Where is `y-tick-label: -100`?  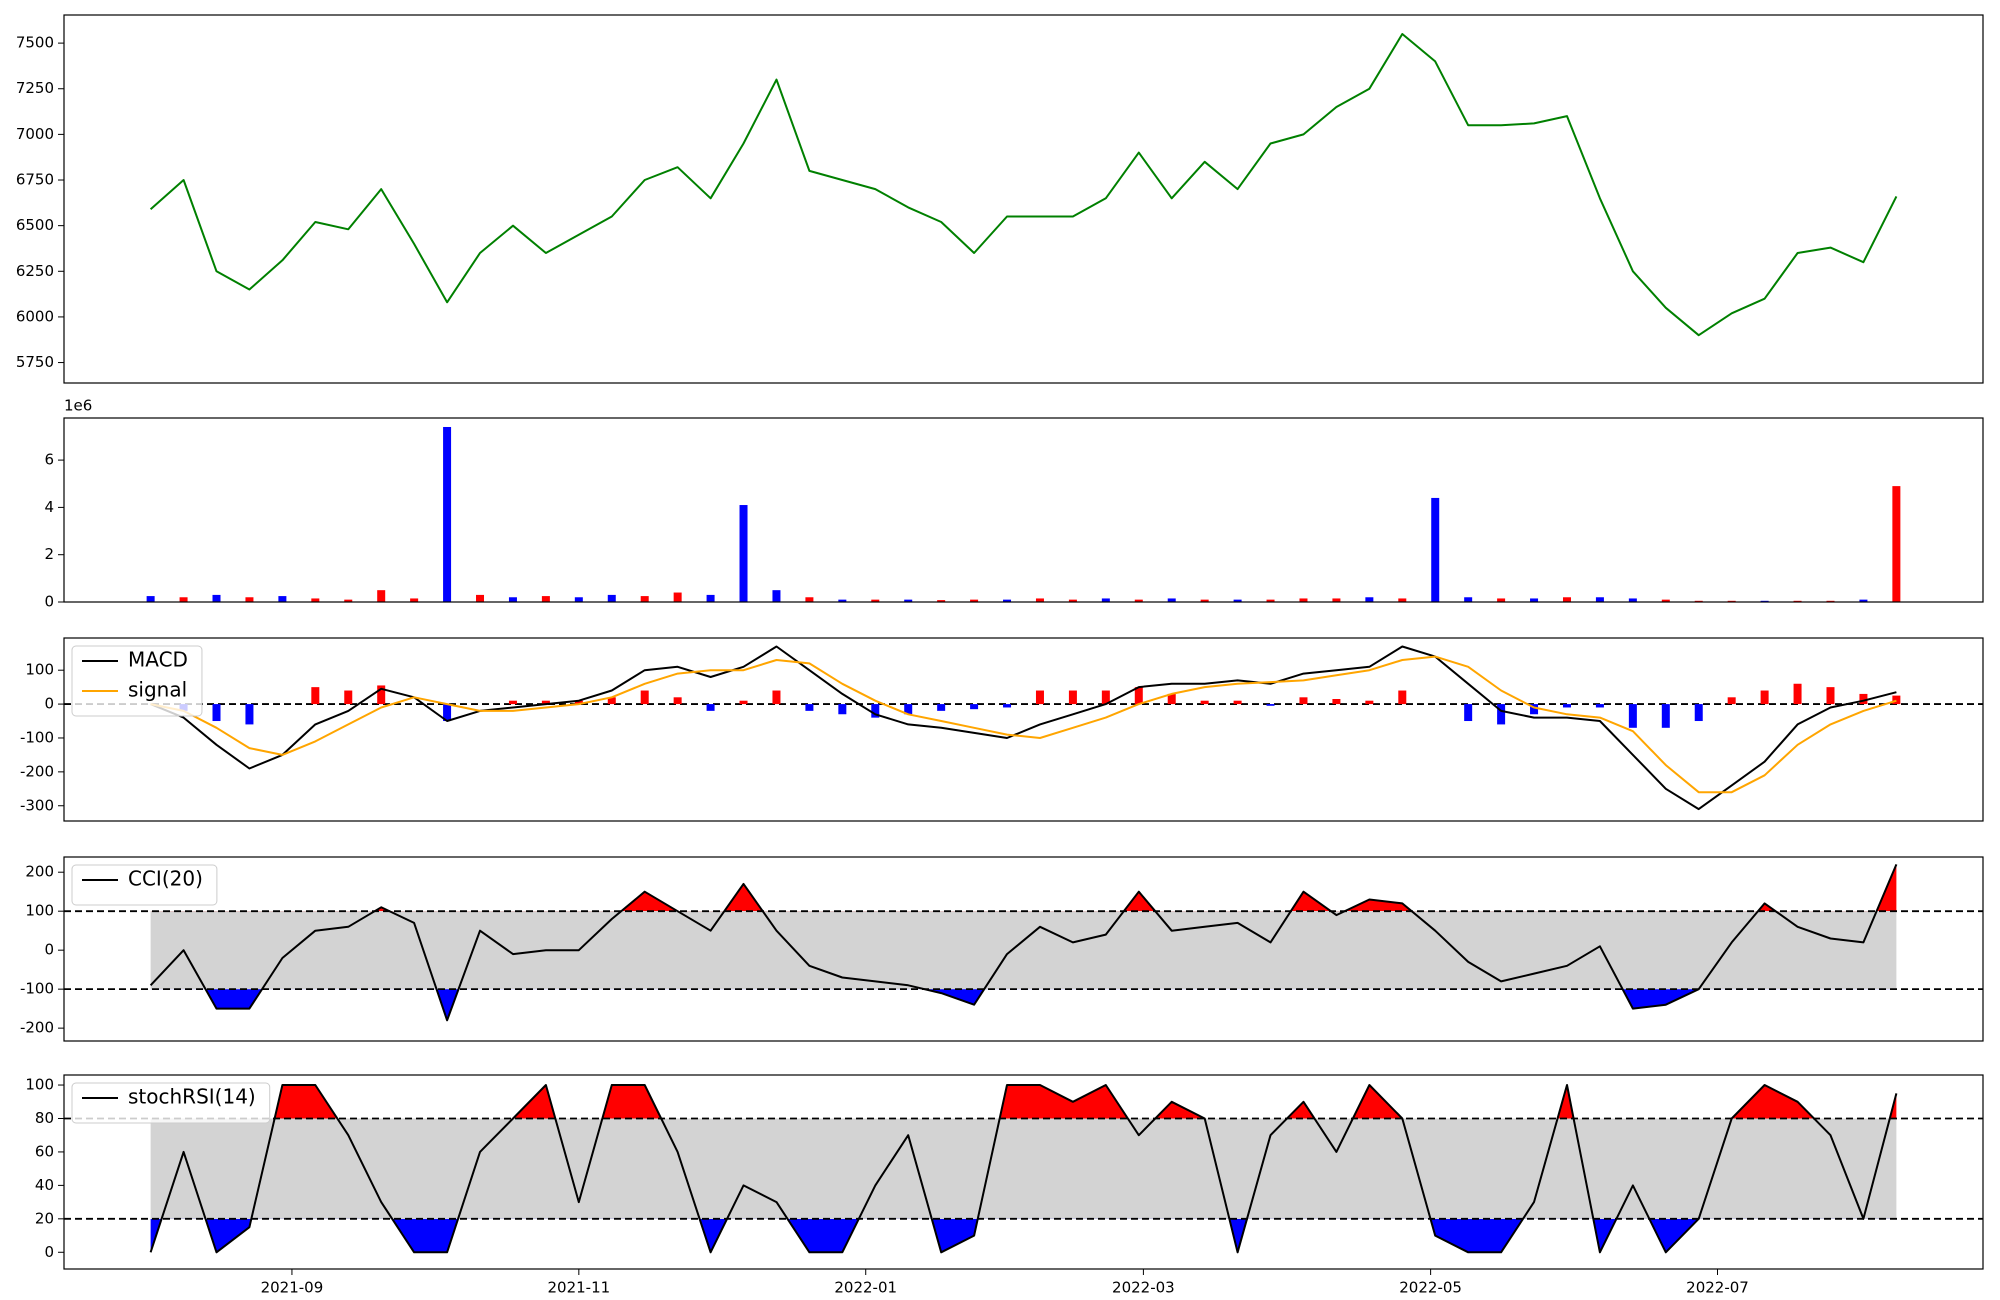
y-tick-label: -100 is located at coordinates (37, 737).